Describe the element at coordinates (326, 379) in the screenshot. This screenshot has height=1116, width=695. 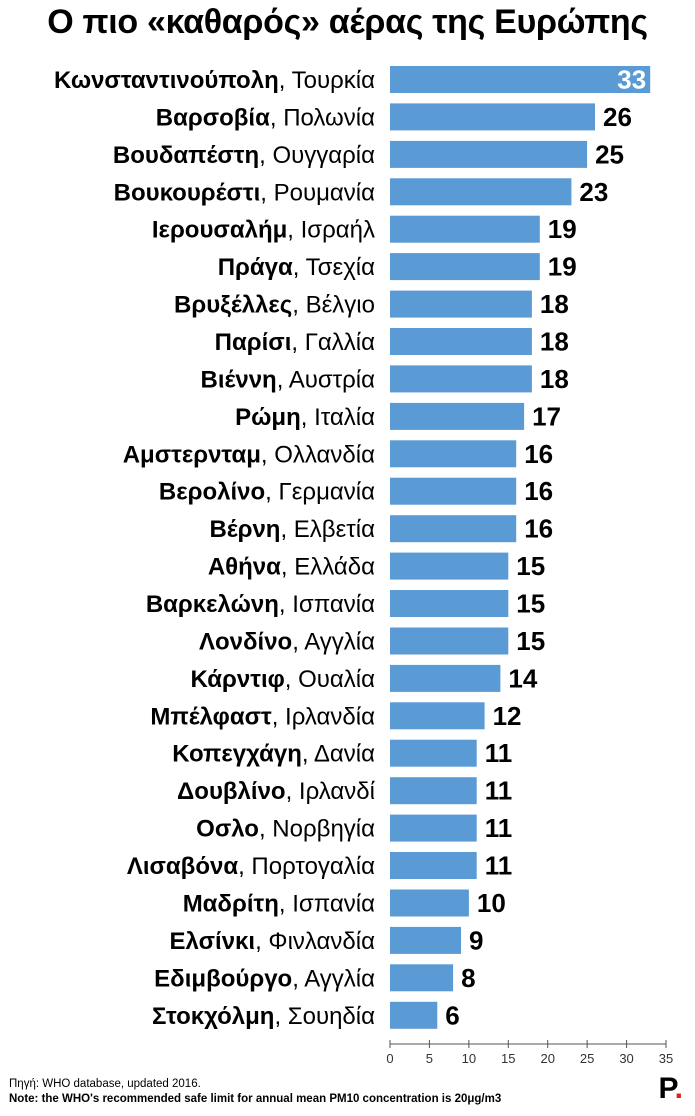
I see `country-name: , Αυστρία` at that location.